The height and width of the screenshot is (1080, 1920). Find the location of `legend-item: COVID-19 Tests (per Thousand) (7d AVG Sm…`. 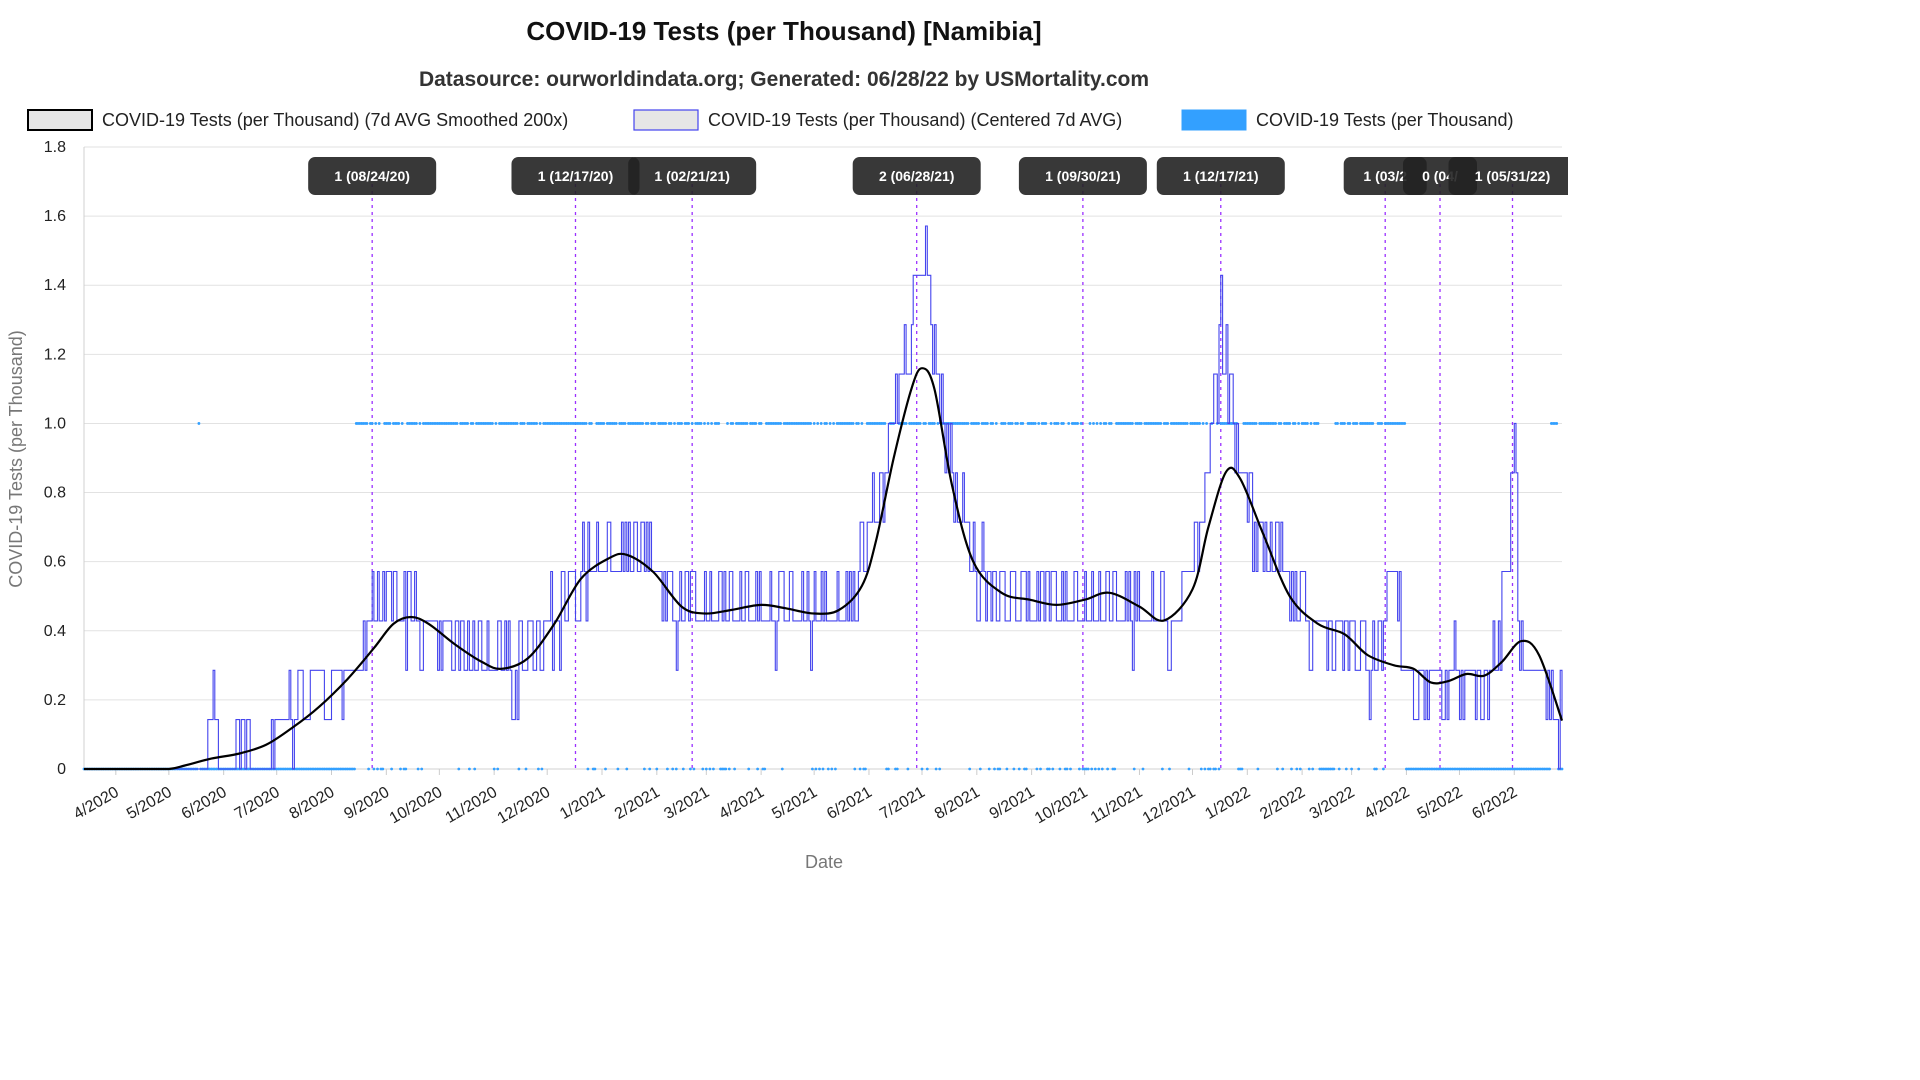

legend-item: COVID-19 Tests (per Thousand) (7d AVG Sm… is located at coordinates (297, 120).